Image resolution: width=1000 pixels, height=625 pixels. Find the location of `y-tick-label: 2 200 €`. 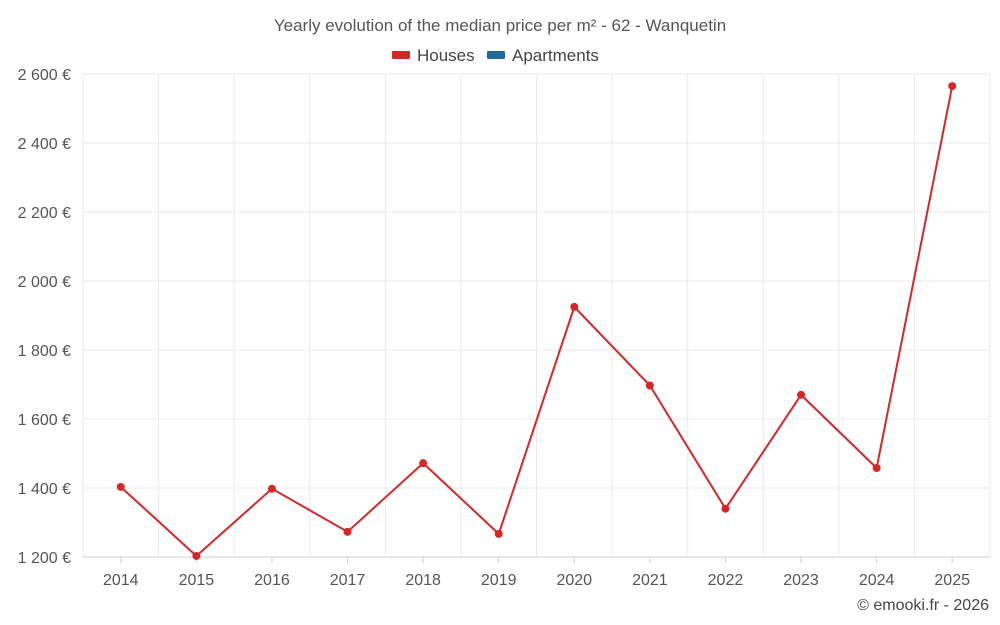

y-tick-label: 2 200 € is located at coordinates (44, 213).